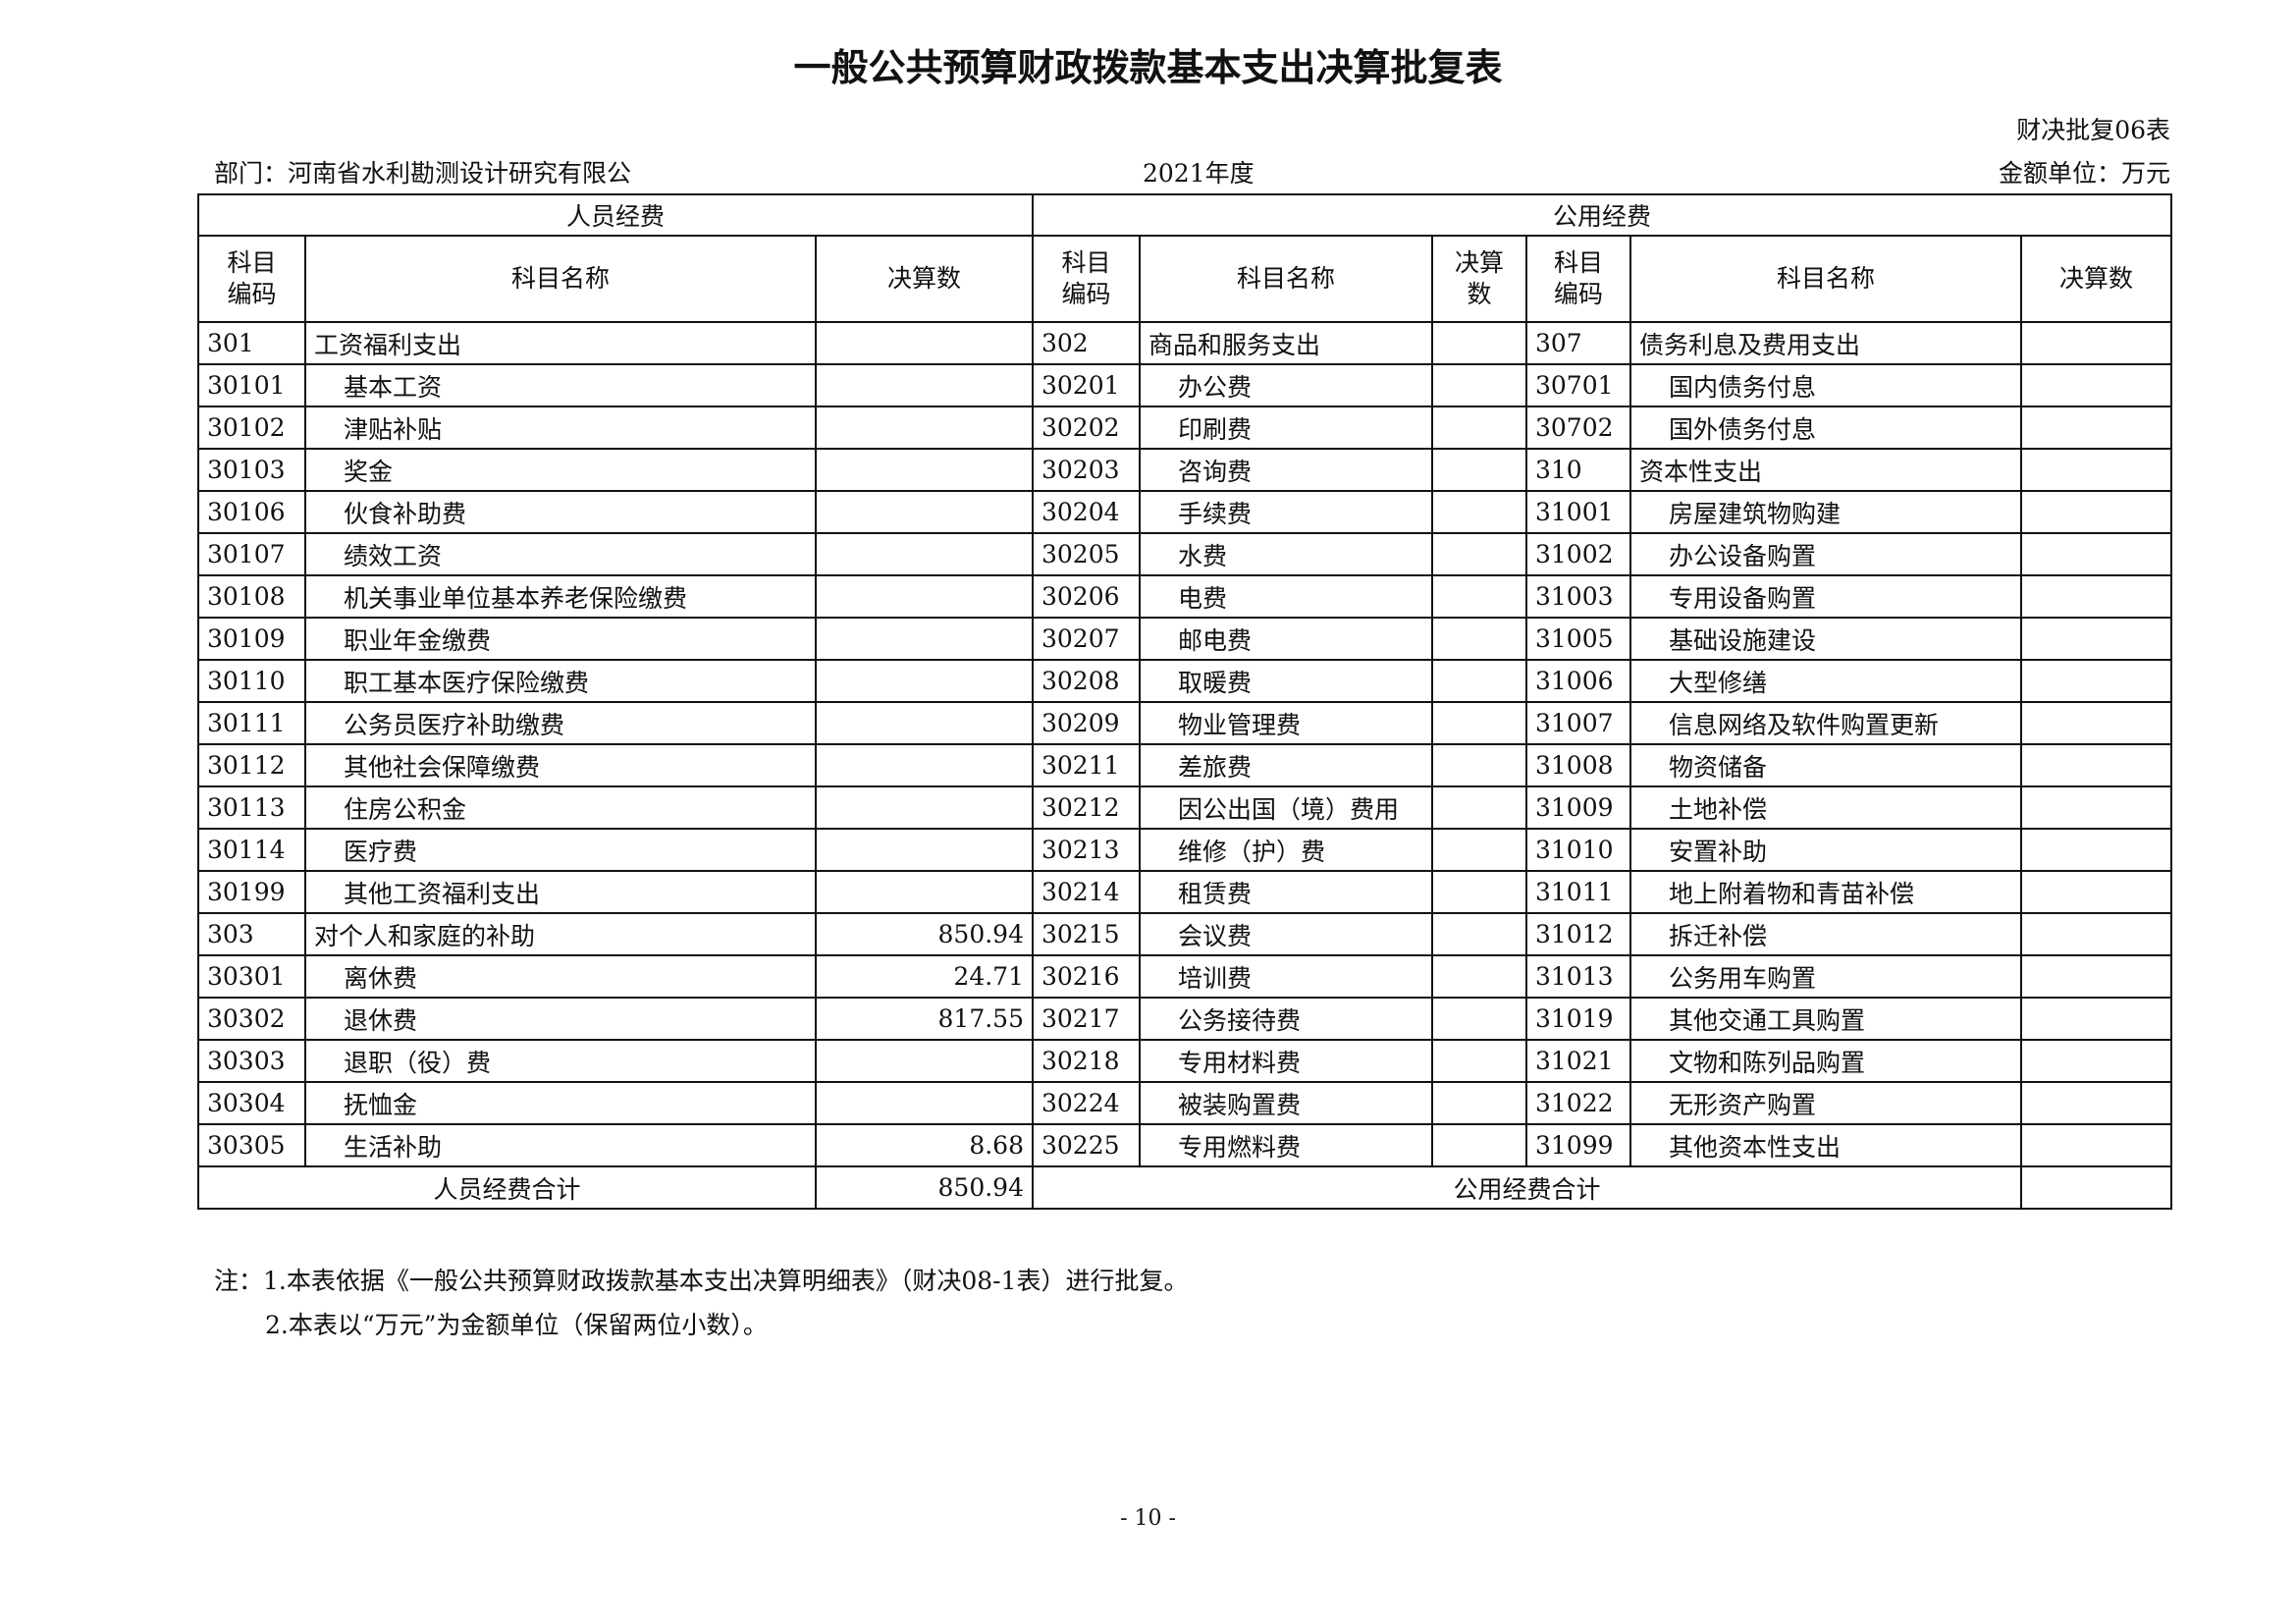 This screenshot has width=2296, height=1624. Describe the element at coordinates (1578, 512) in the screenshot. I see `cell-code: 31001` at that location.